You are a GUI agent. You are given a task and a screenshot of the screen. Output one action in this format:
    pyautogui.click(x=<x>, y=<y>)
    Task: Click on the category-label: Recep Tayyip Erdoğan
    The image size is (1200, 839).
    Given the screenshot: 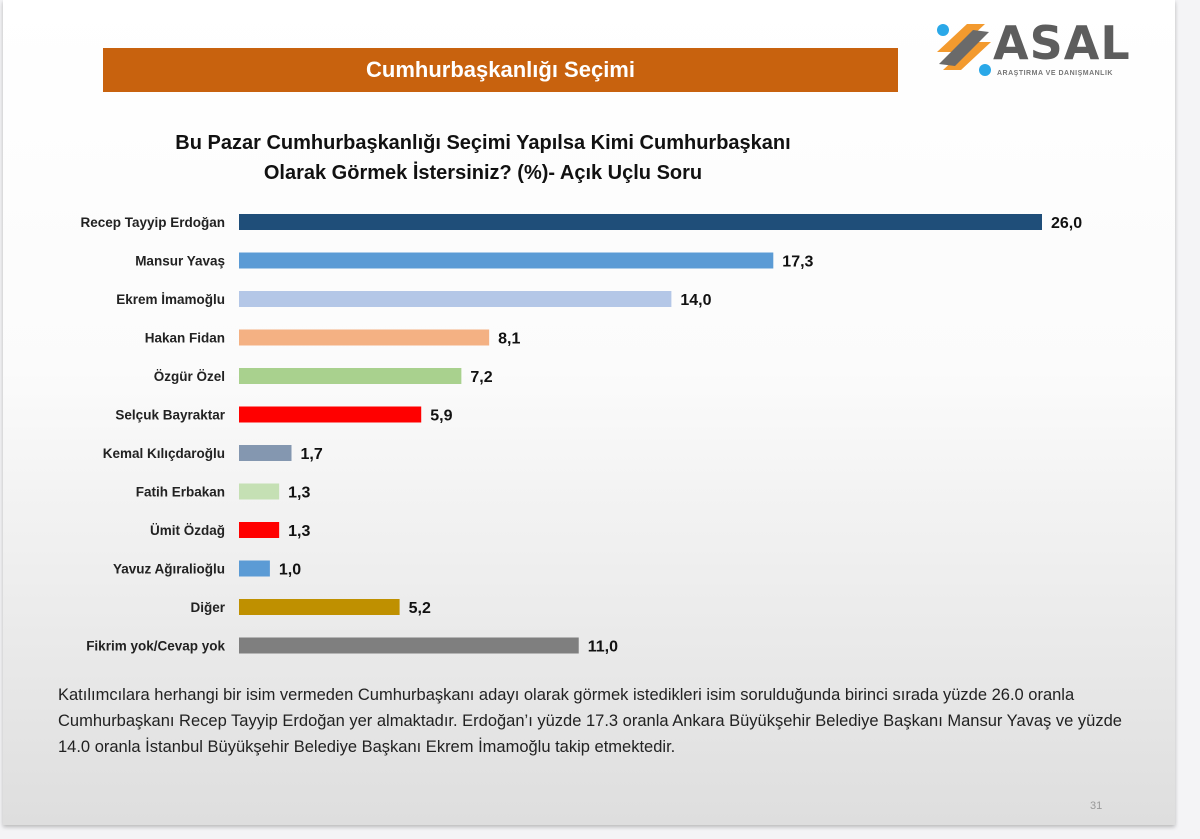 What is the action you would take?
    pyautogui.click(x=152, y=222)
    